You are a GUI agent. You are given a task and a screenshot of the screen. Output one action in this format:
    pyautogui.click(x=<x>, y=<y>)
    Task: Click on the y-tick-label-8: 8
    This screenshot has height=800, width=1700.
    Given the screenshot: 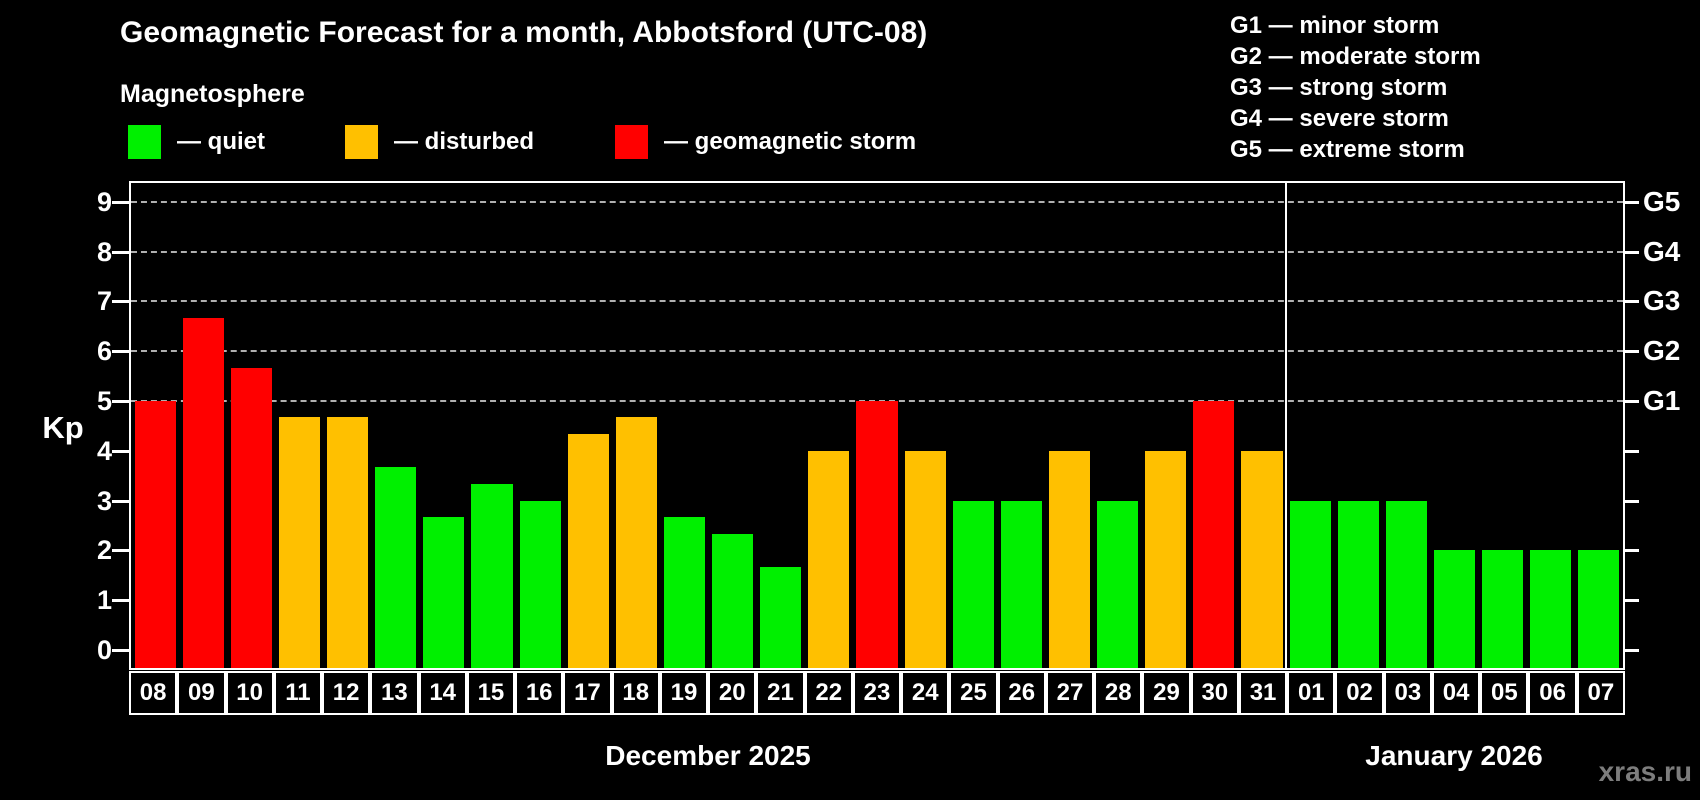 What is the action you would take?
    pyautogui.click(x=104, y=251)
    